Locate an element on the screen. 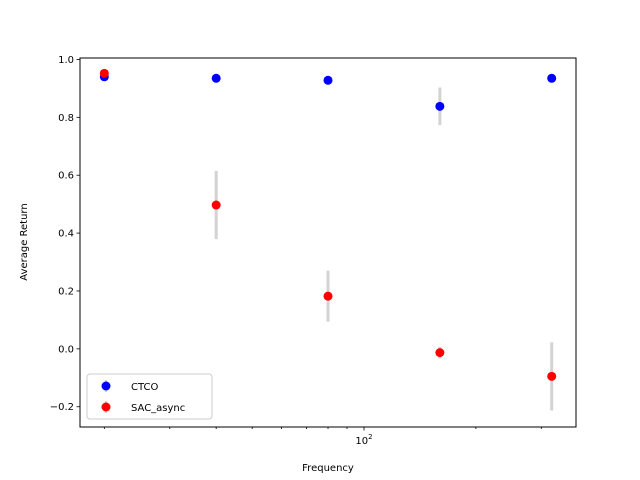 Image resolution: width=640 pixels, height=480 pixels. legend: CTCO SAC_async is located at coordinates (149, 396).